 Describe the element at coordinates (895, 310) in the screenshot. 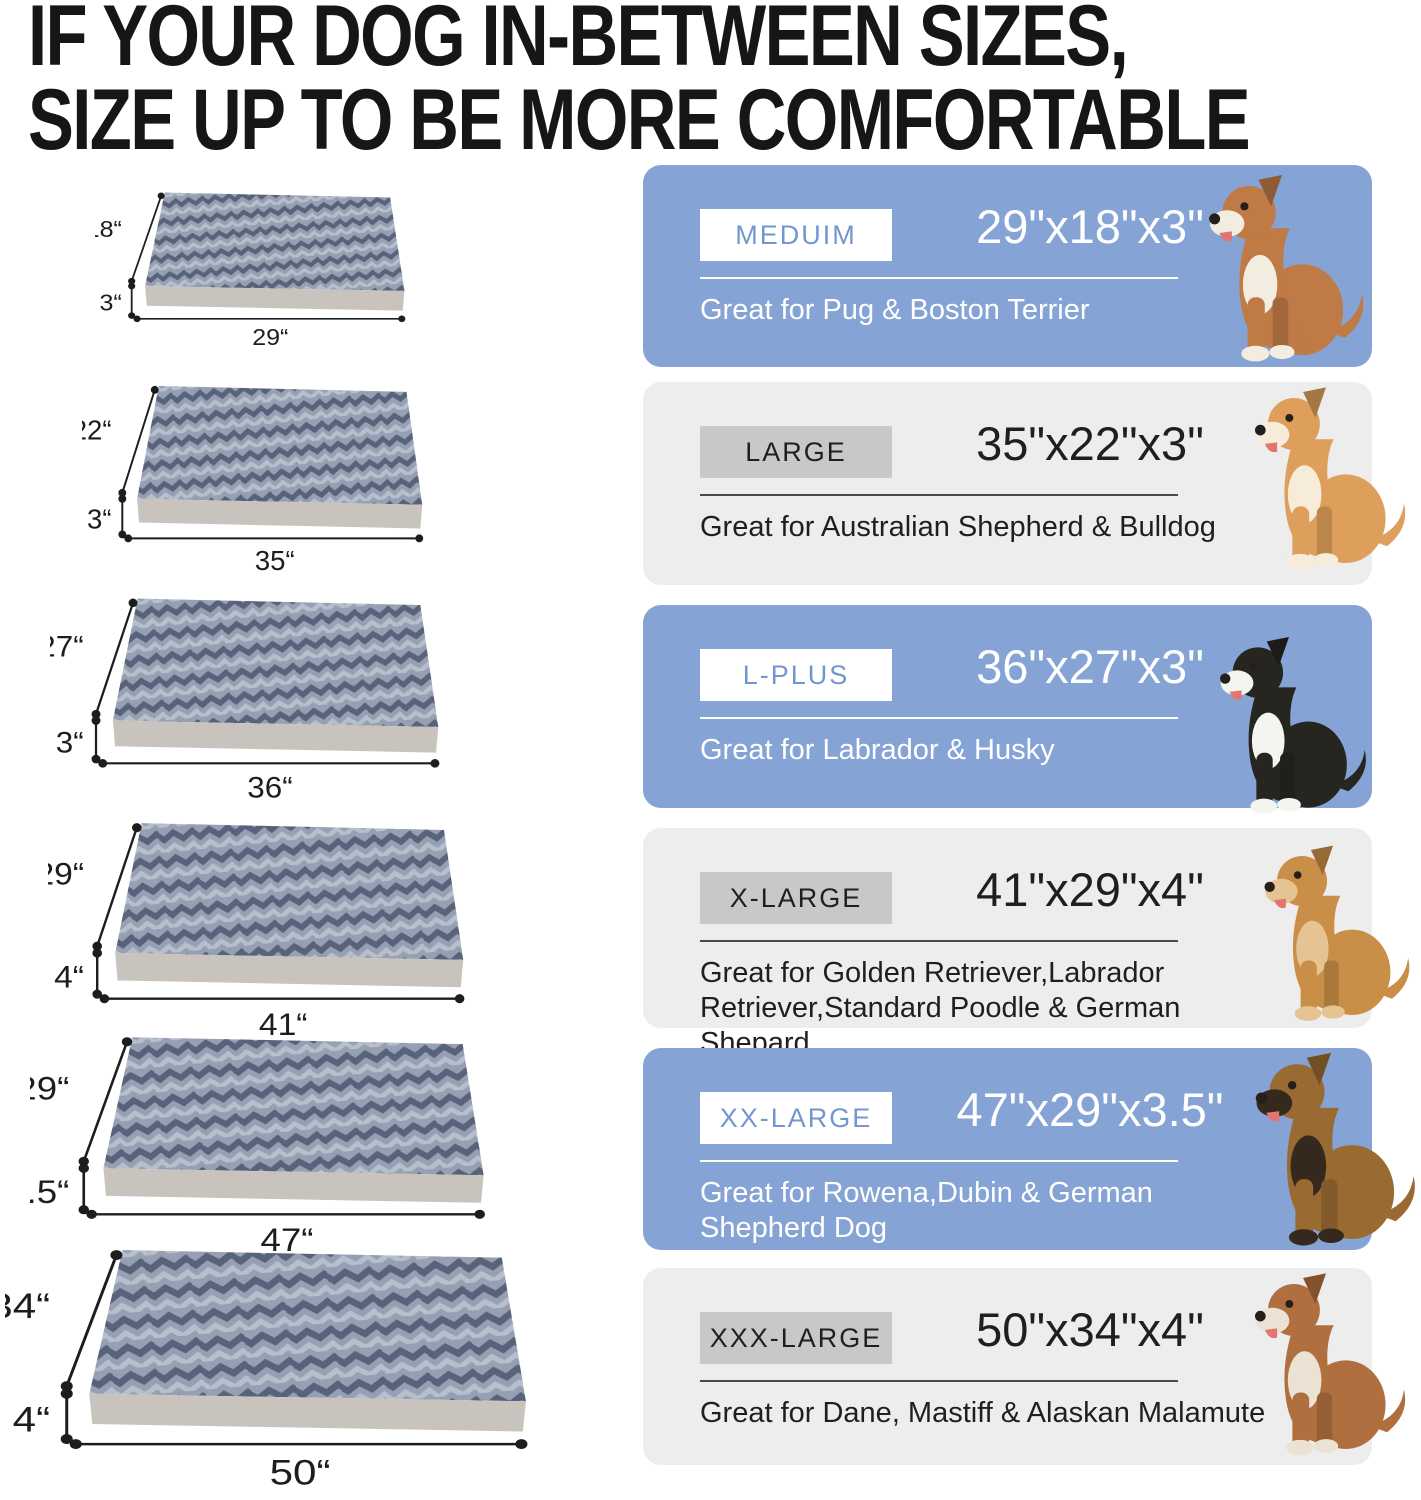

I see `breed-recommendation: Great for Pug & Boston Terrier` at that location.